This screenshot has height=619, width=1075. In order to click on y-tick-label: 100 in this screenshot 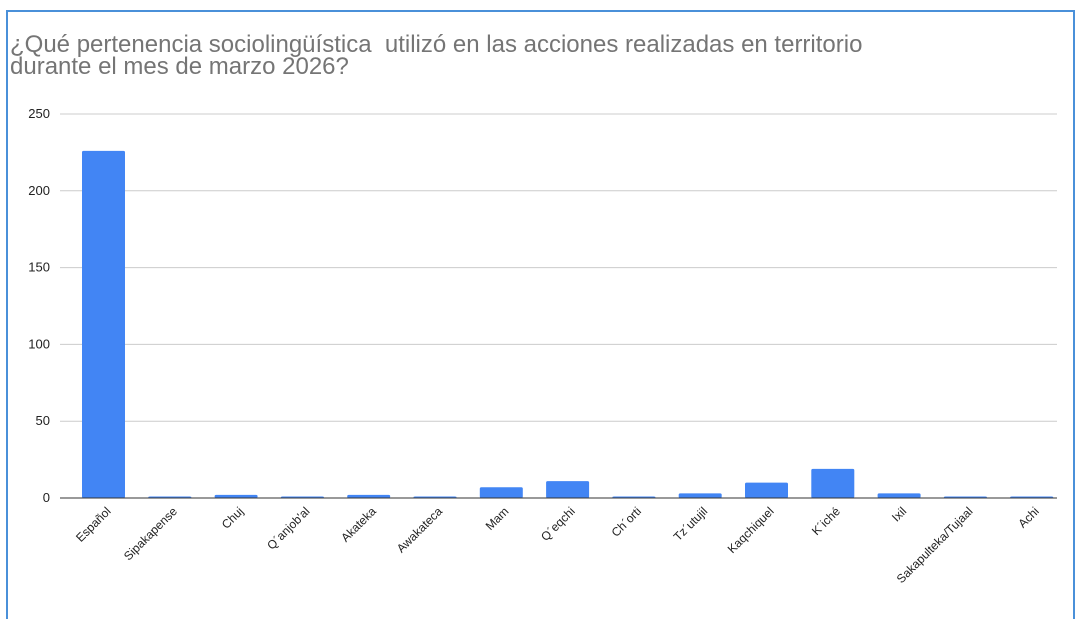, I will do `click(39, 343)`.